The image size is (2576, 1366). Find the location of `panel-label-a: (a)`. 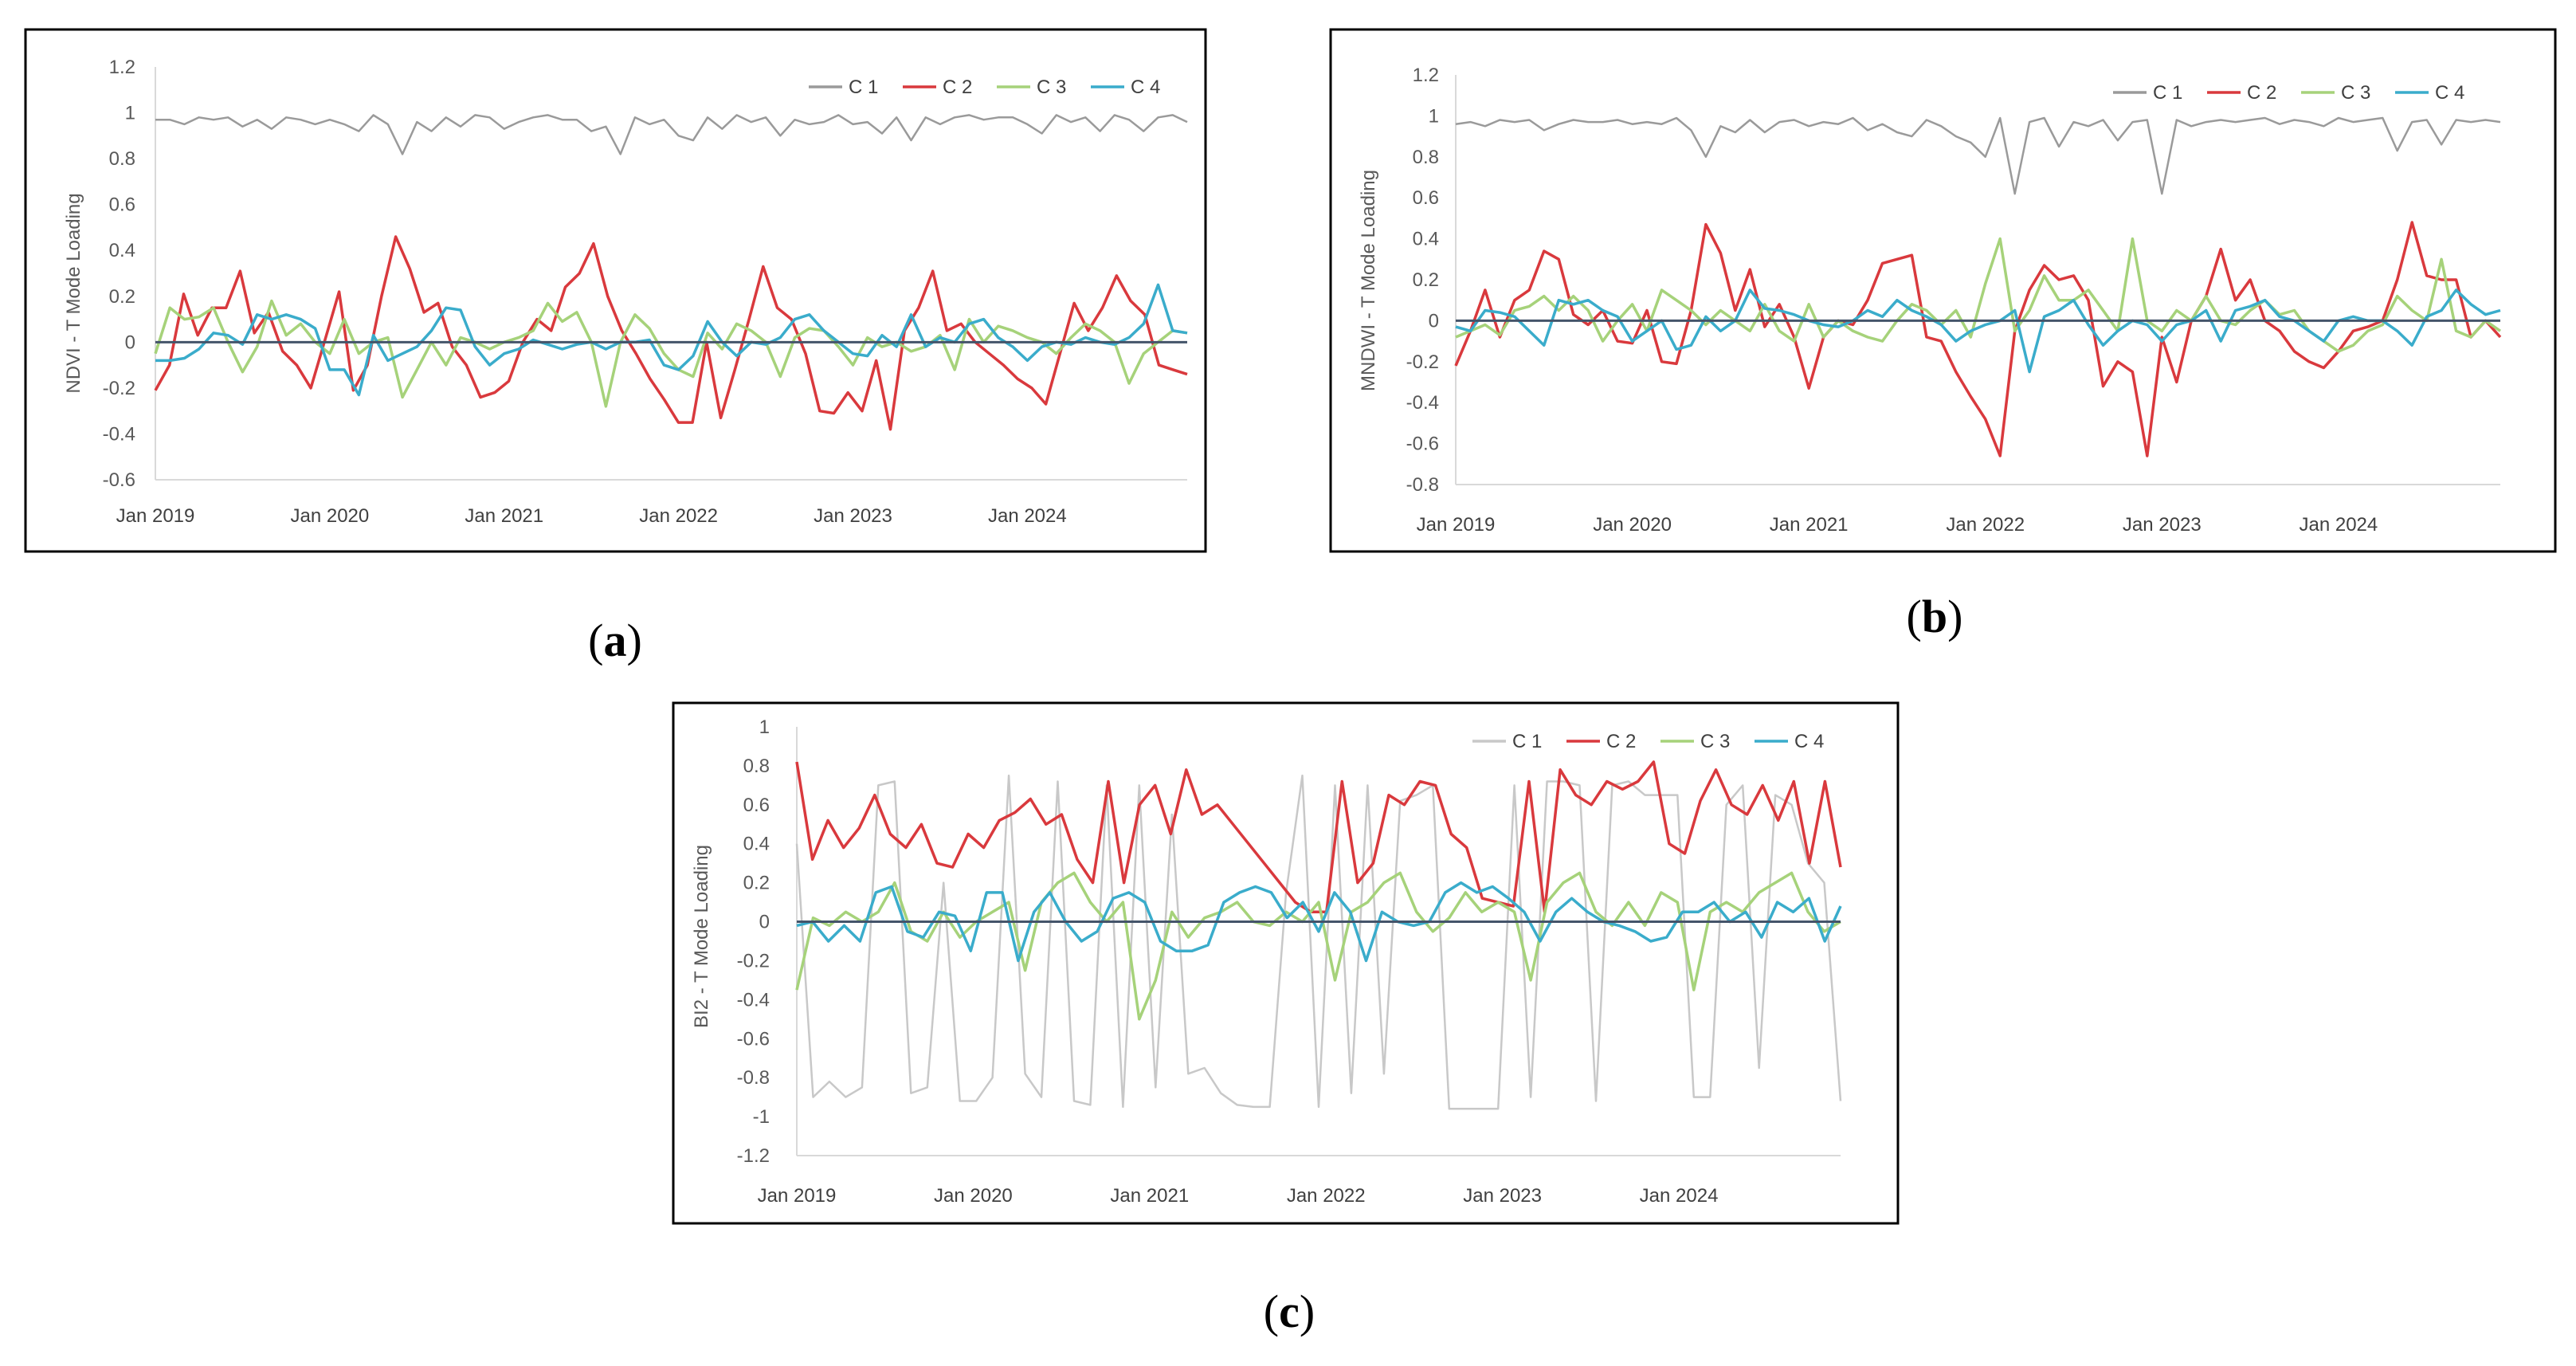

panel-label-a: (a) is located at coordinates (615, 640).